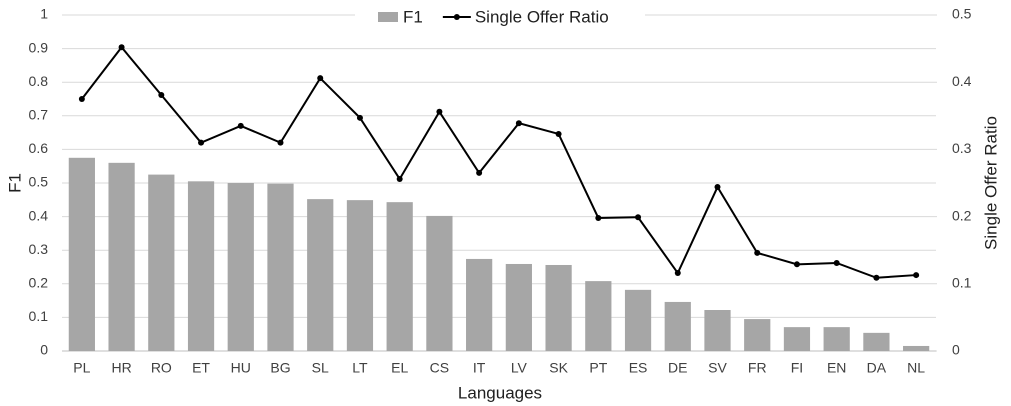 The width and height of the screenshot is (1011, 406). What do you see at coordinates (399, 368) in the screenshot?
I see `x-tick-label: EL` at bounding box center [399, 368].